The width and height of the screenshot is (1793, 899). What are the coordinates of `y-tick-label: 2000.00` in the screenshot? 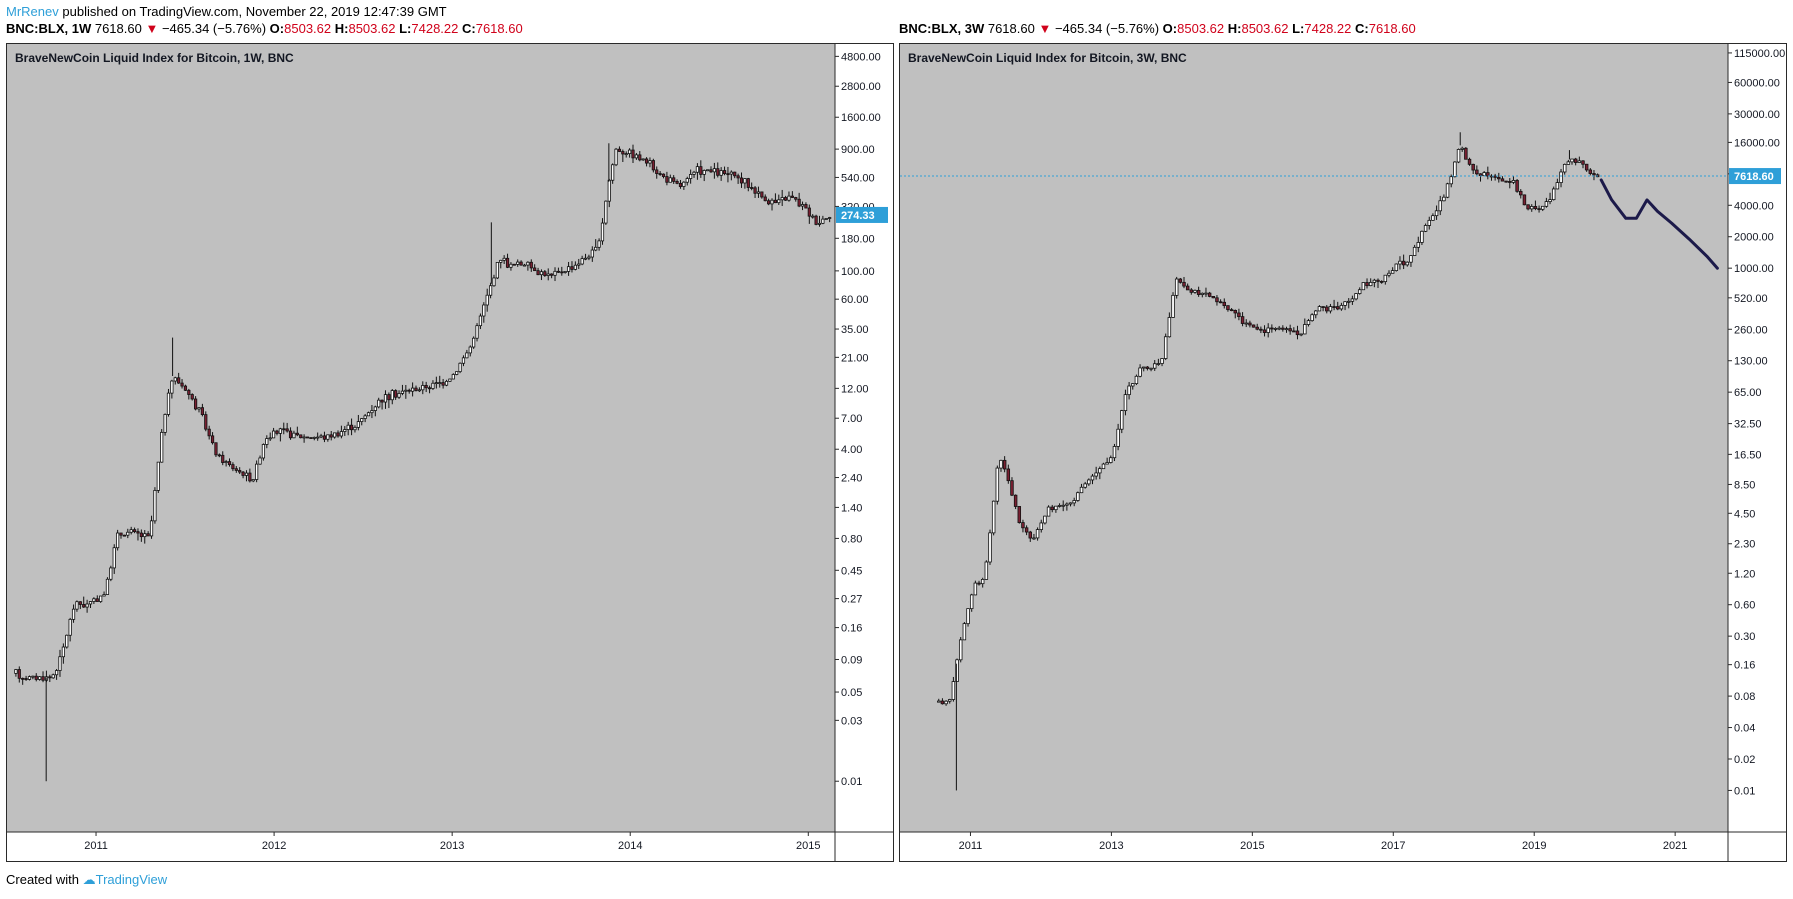 It's located at (1754, 238).